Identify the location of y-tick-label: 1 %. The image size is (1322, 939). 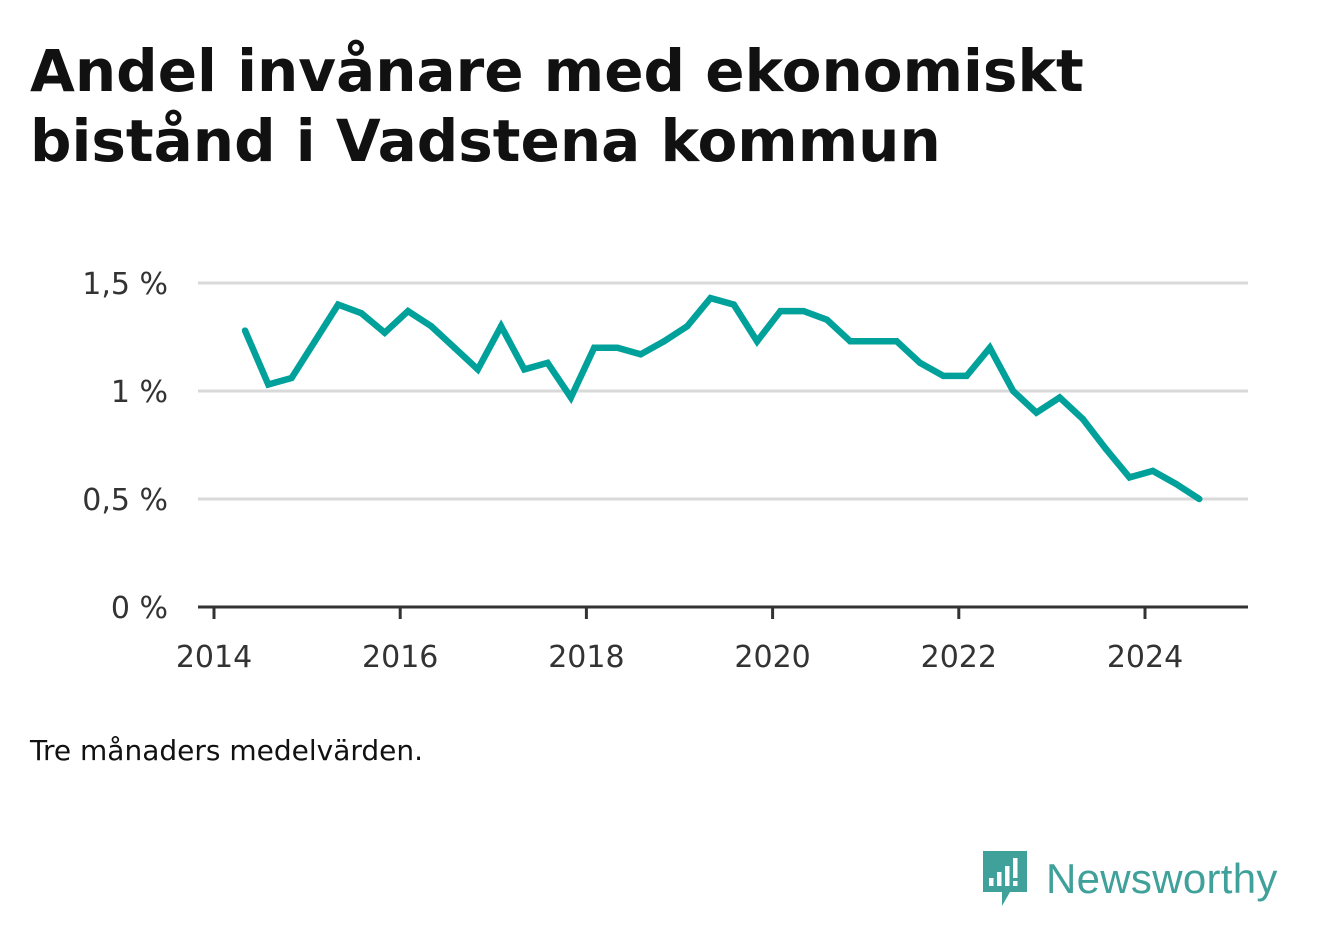
(139, 392).